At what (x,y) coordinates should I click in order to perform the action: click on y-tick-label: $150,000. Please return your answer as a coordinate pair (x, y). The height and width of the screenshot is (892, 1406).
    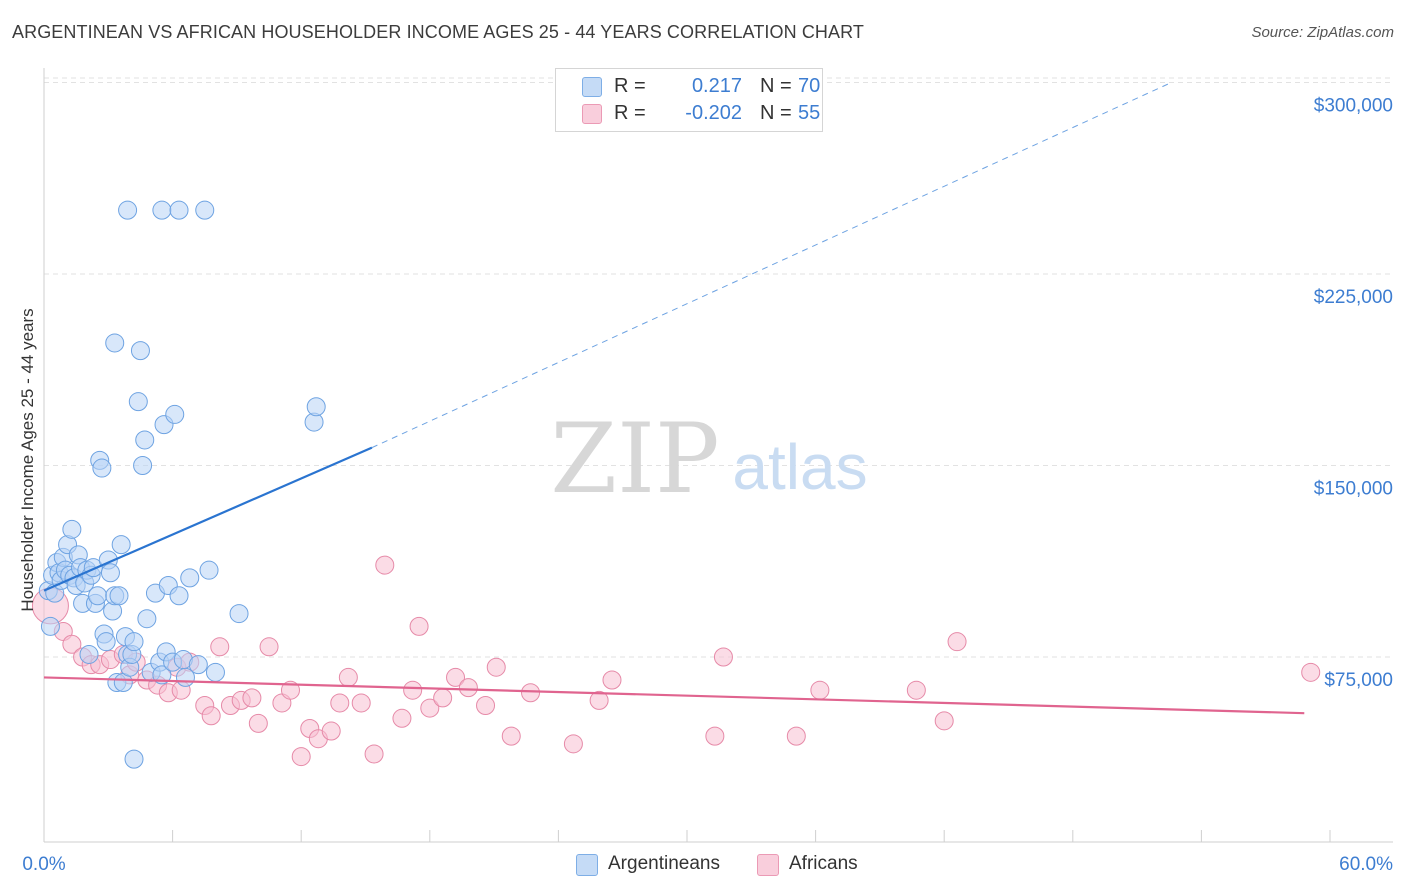
    Looking at the image, I should click on (1353, 489).